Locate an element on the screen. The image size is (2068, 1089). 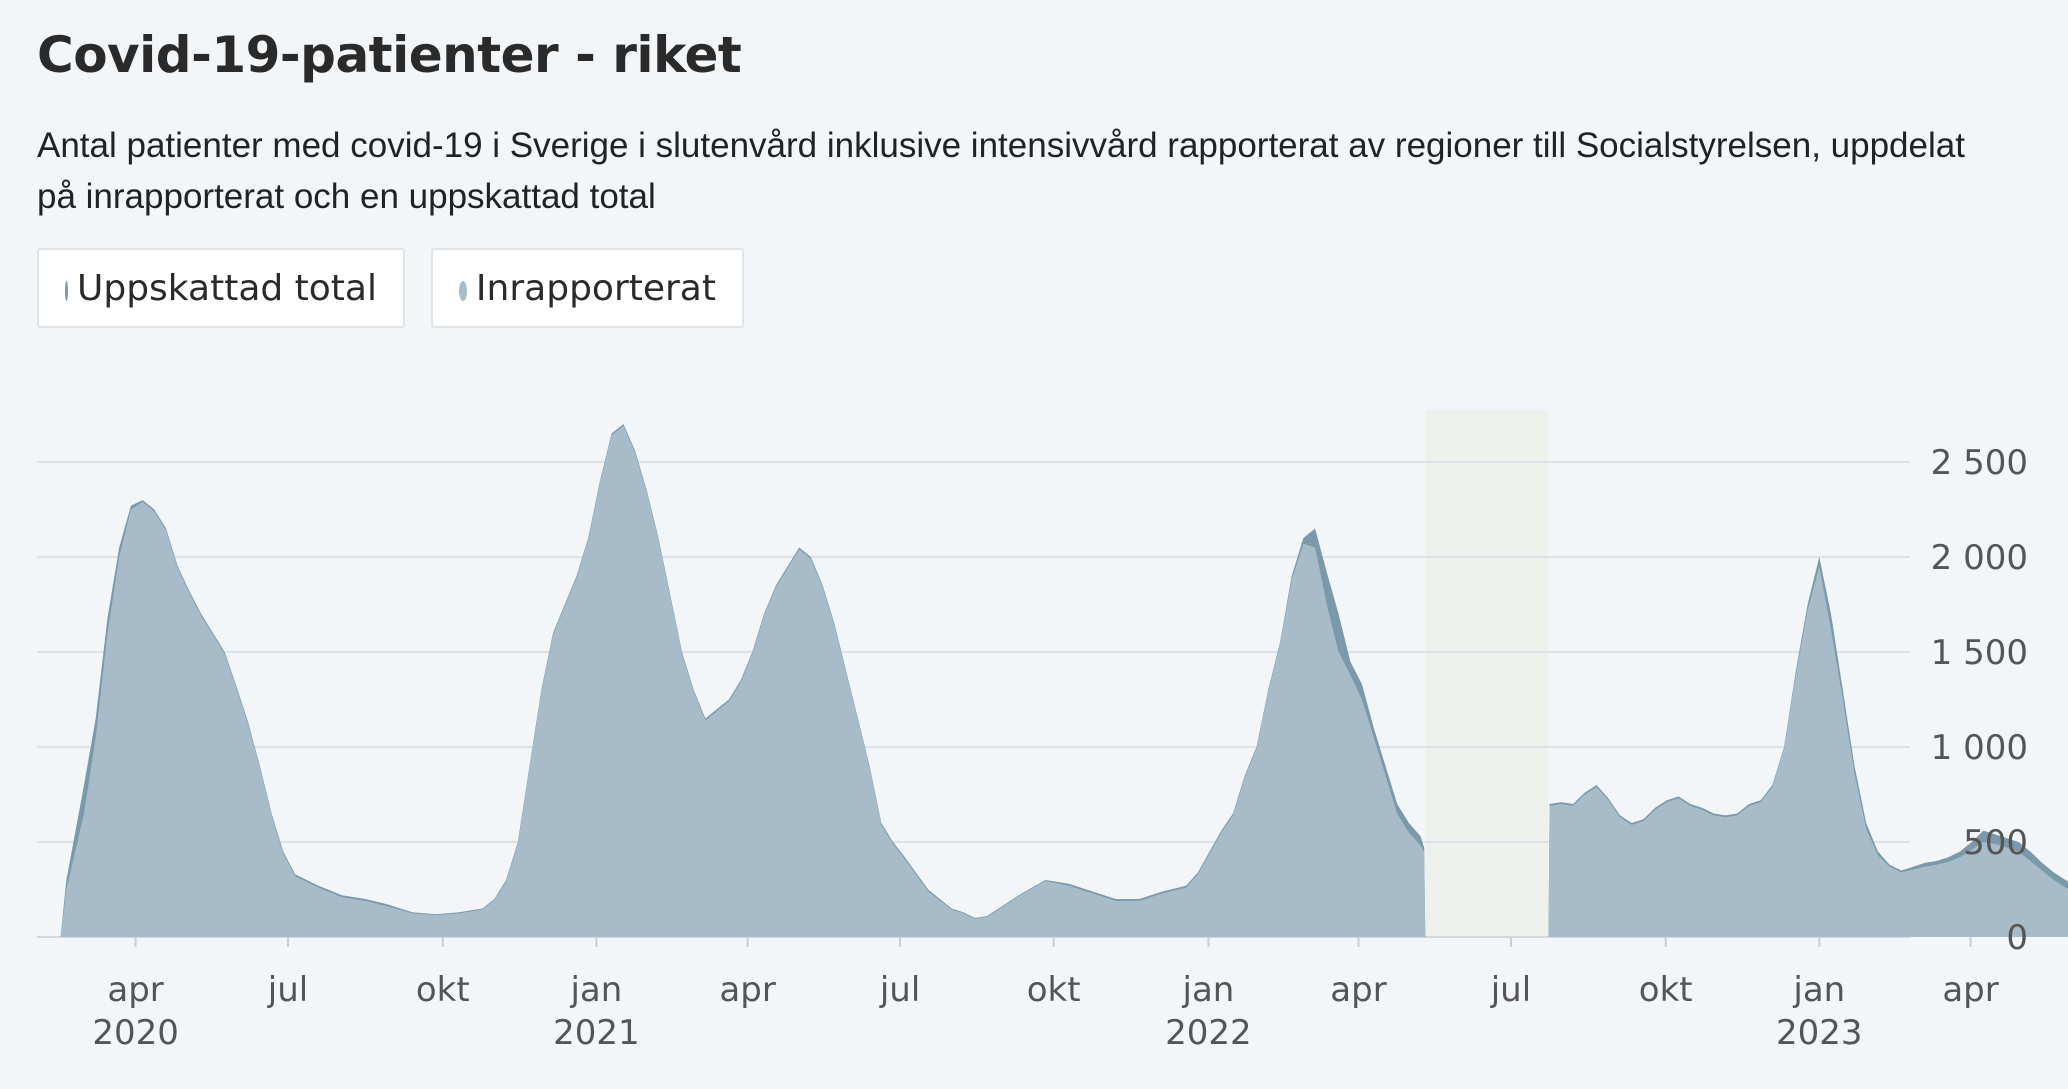
y-tick-label: 500 is located at coordinates (1995, 843).